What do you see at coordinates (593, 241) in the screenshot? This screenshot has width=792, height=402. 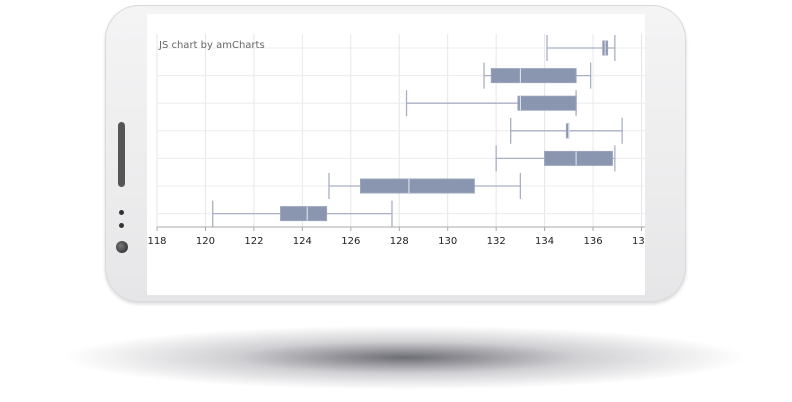 I see `x-tick-label: 136` at bounding box center [593, 241].